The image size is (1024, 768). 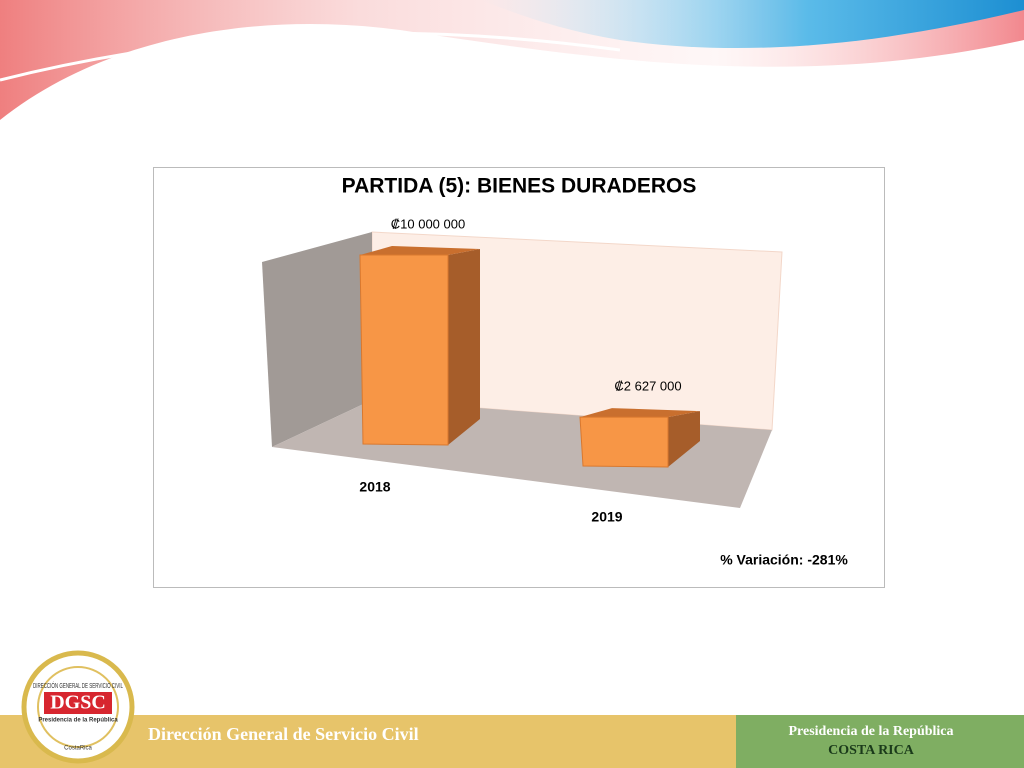 I want to click on chart-title: PARTIDA (5): BIENES DURADEROS, so click(x=519, y=186).